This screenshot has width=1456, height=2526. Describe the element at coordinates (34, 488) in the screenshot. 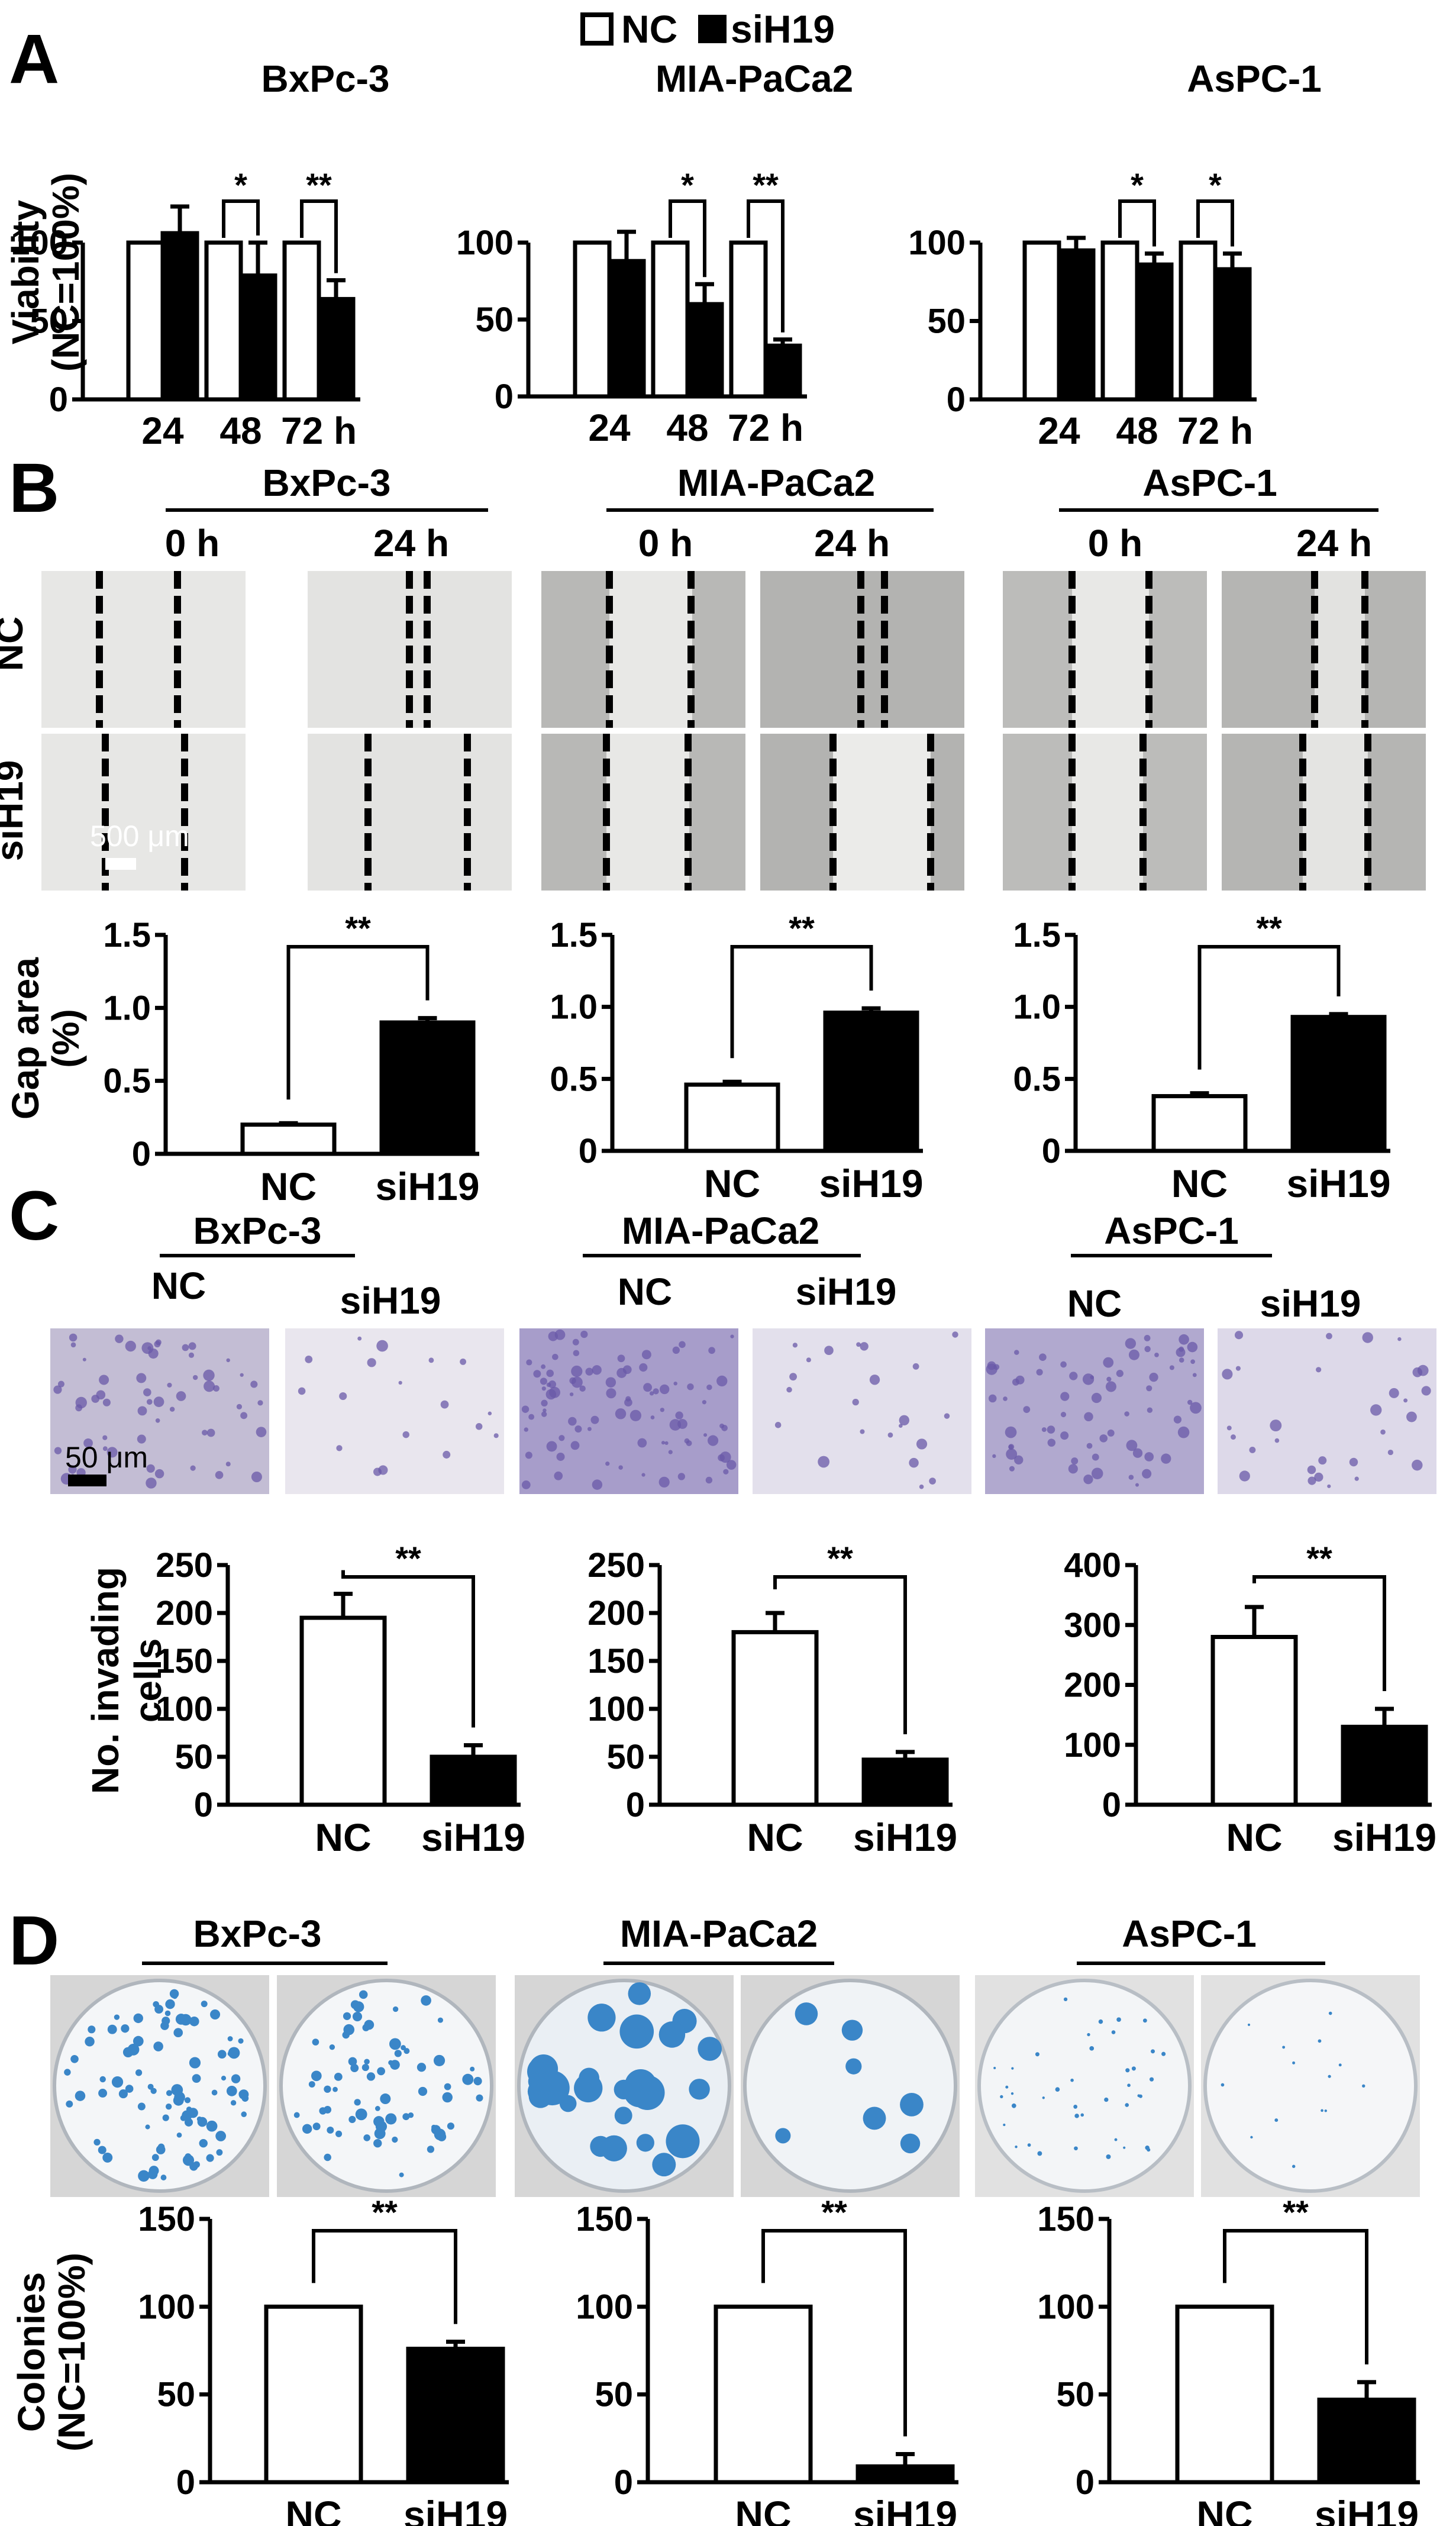

I see `panel-label-b: B` at that location.